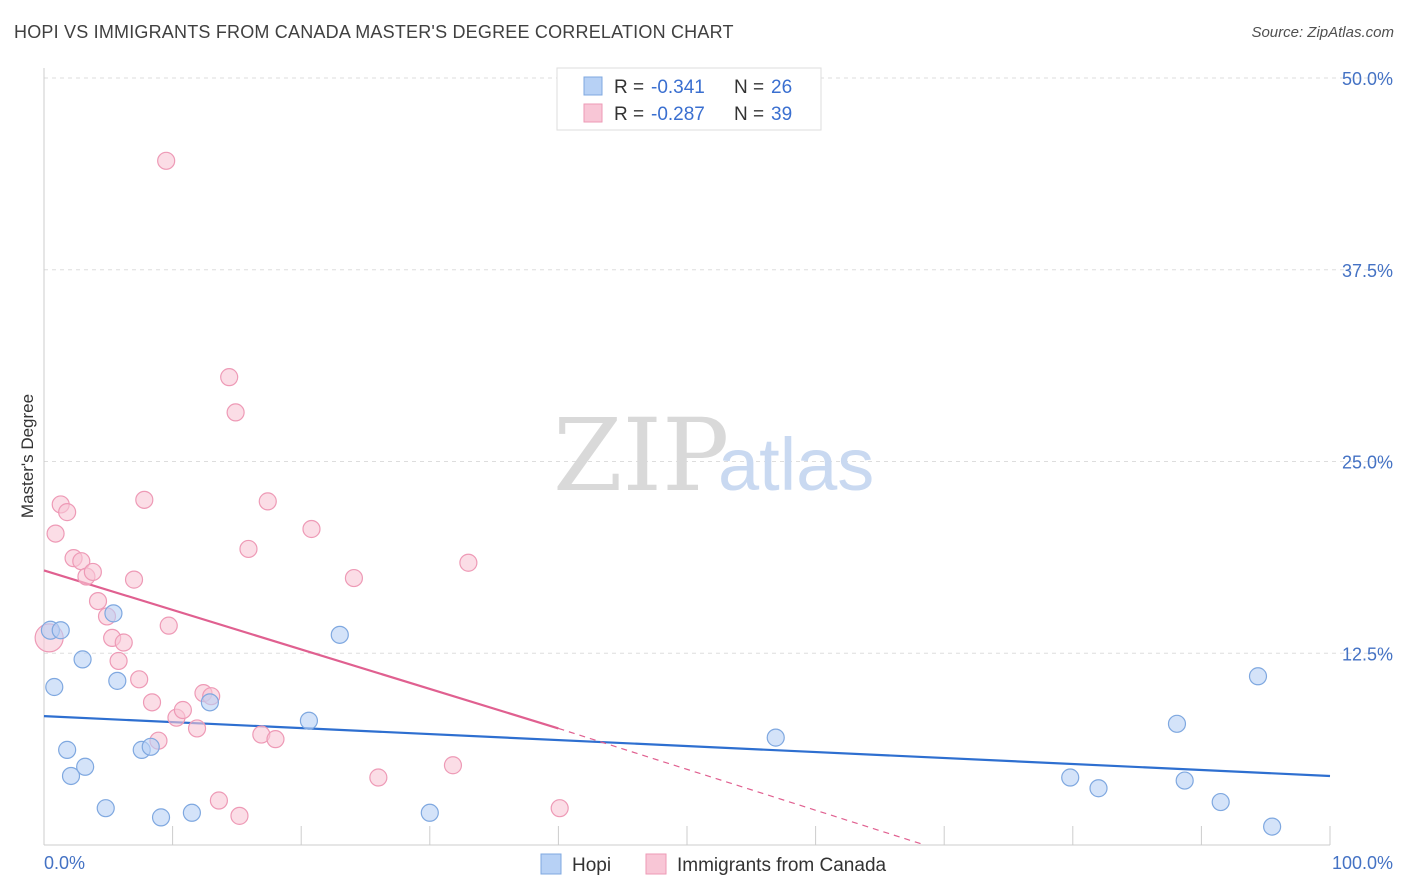 The image size is (1406, 892). I want to click on legend-n-label-hopi: N =, so click(749, 87).